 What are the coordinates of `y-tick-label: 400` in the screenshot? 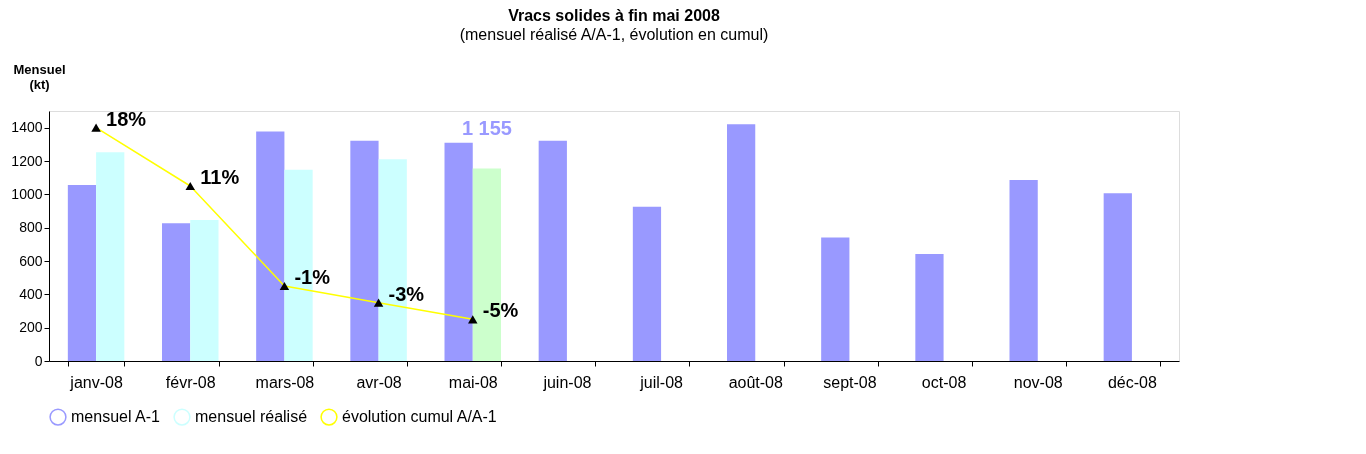 It's located at (31, 293).